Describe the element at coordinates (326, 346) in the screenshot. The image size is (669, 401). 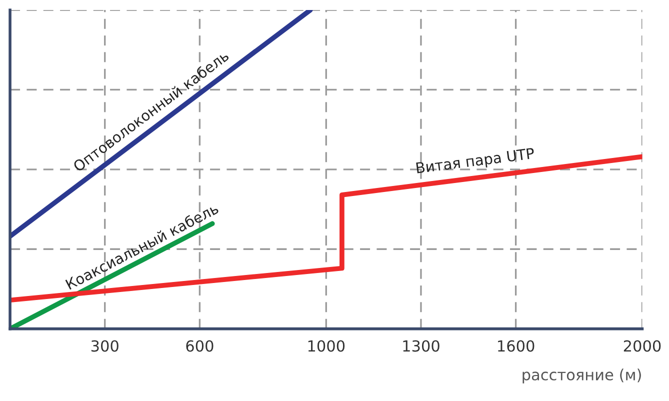
I see `x-tick-label: 1000` at that location.